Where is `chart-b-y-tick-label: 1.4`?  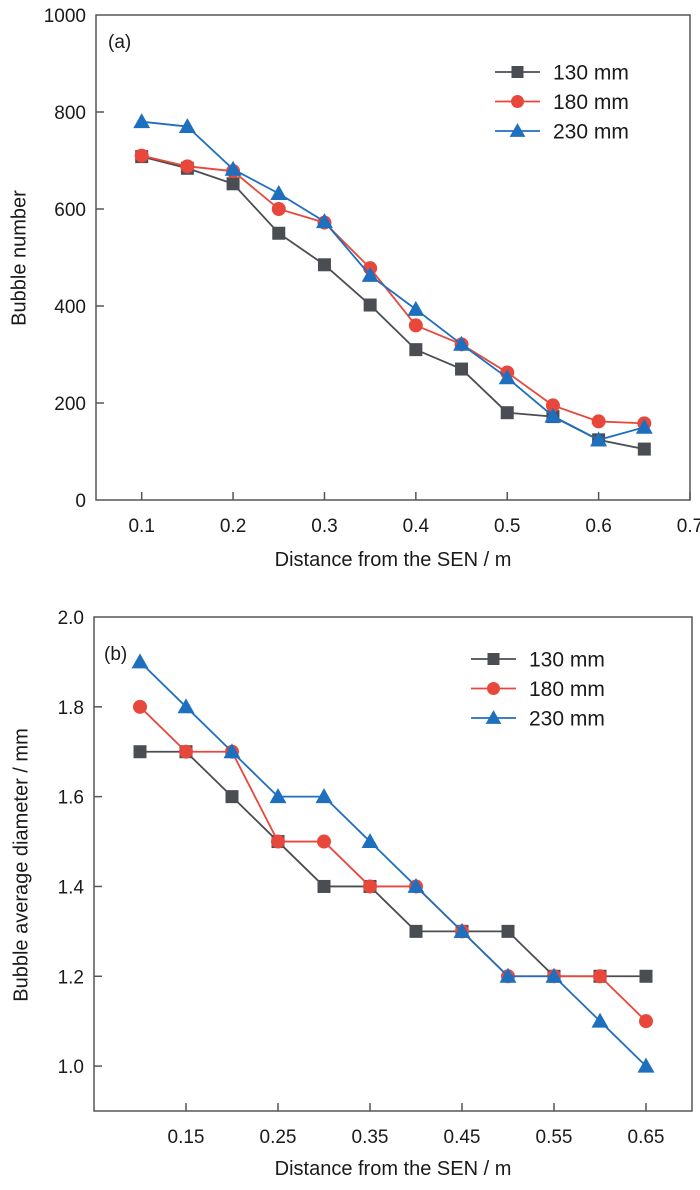
chart-b-y-tick-label: 1.4 is located at coordinates (71, 887).